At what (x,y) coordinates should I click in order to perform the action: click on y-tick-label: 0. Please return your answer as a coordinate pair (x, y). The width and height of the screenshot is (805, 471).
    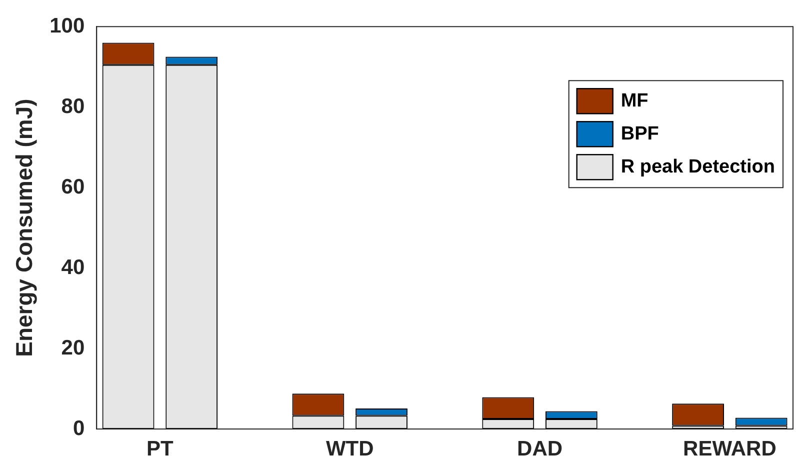
    Looking at the image, I should click on (78, 428).